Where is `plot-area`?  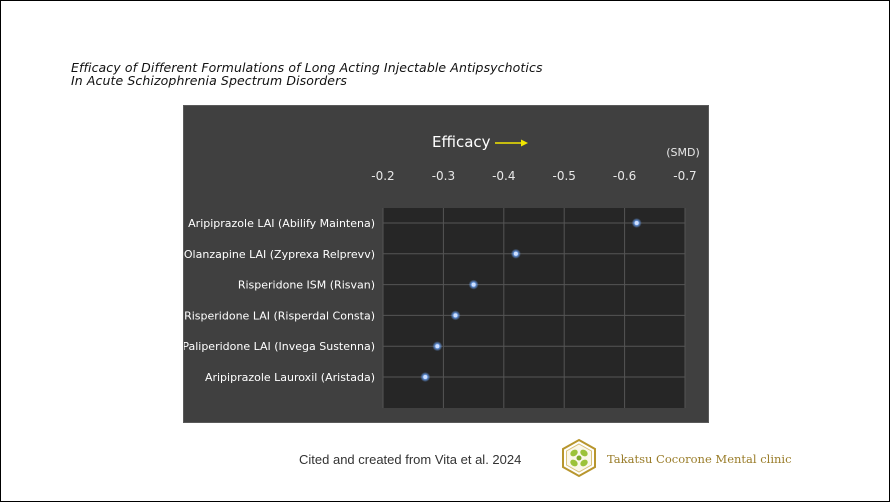 plot-area is located at coordinates (534, 308).